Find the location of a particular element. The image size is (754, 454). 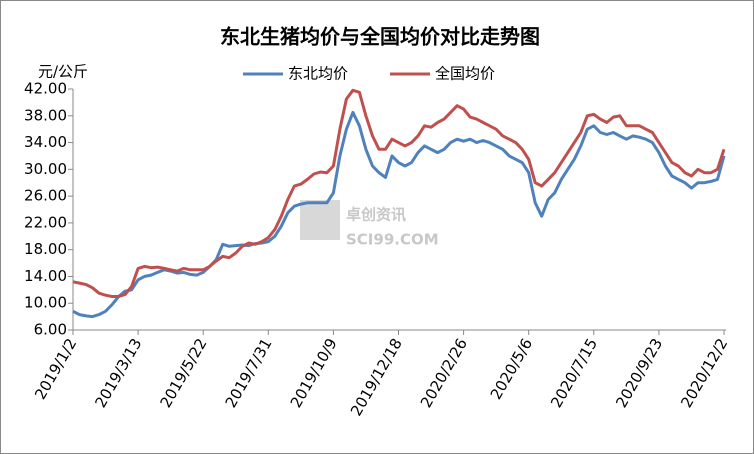

y-tick-label: 10.00 is located at coordinates (45, 303).